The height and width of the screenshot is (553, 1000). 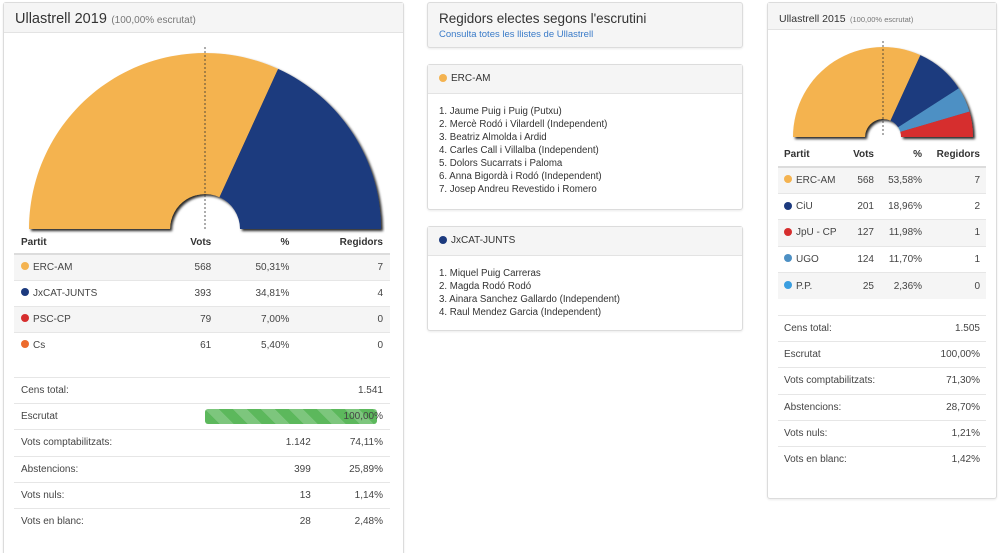 What do you see at coordinates (816, 233) in the screenshot?
I see `party-name: JpU - CP` at bounding box center [816, 233].